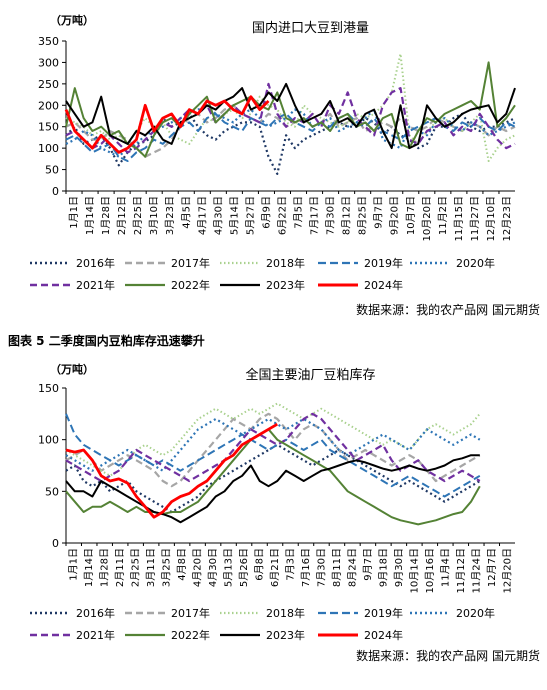  Describe the element at coordinates (198, 567) in the screenshot. I see `x-tick-label: 4月20日` at that location.